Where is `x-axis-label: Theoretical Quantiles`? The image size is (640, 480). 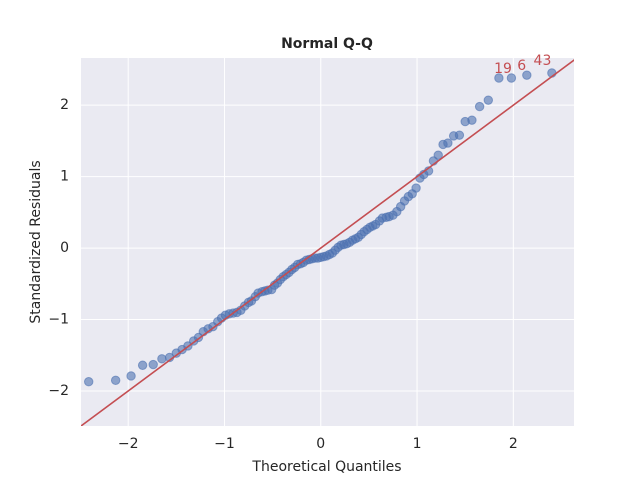
x-axis-label: Theoretical Quantiles is located at coordinates (326, 467).